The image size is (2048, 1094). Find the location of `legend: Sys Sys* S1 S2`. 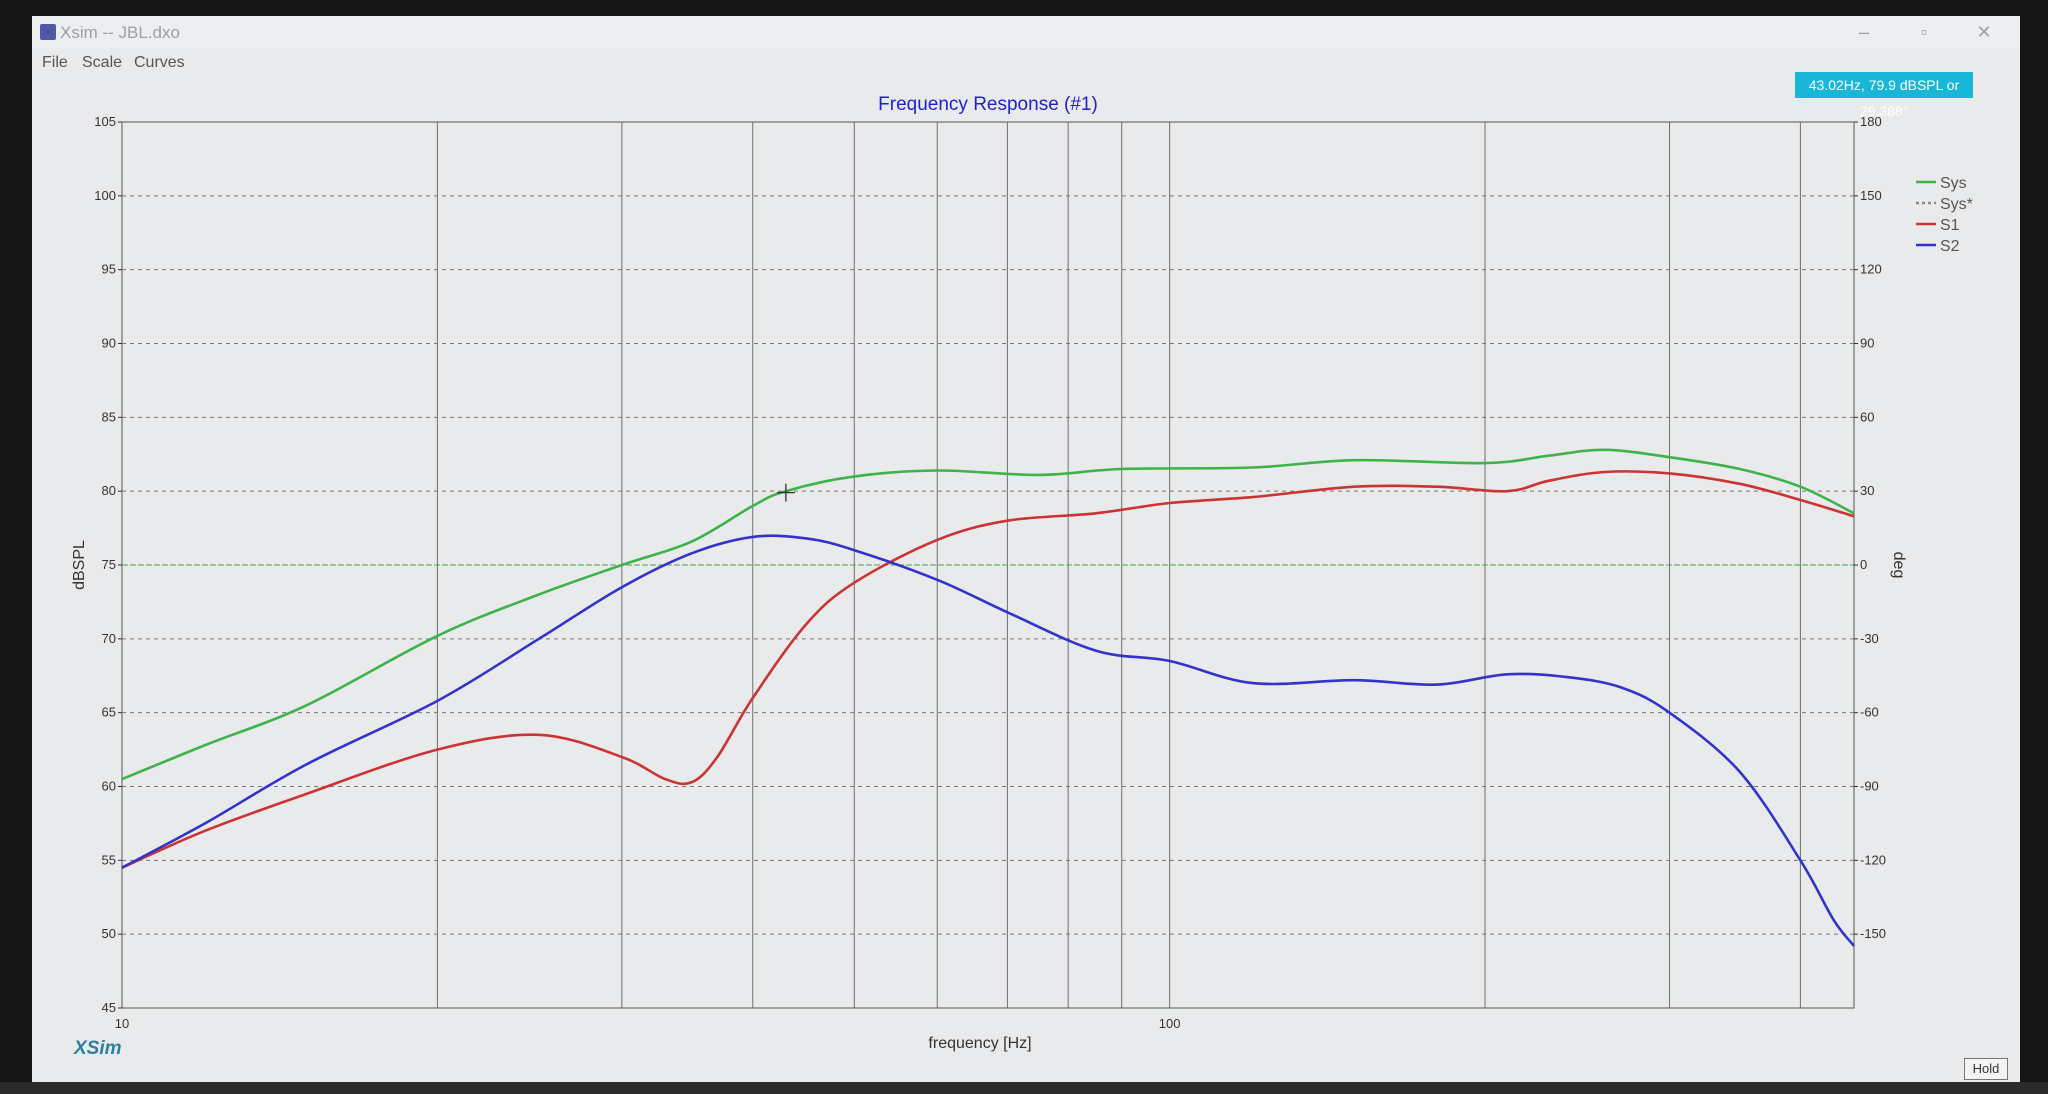

legend: Sys Sys* S1 S2 is located at coordinates (1944, 215).